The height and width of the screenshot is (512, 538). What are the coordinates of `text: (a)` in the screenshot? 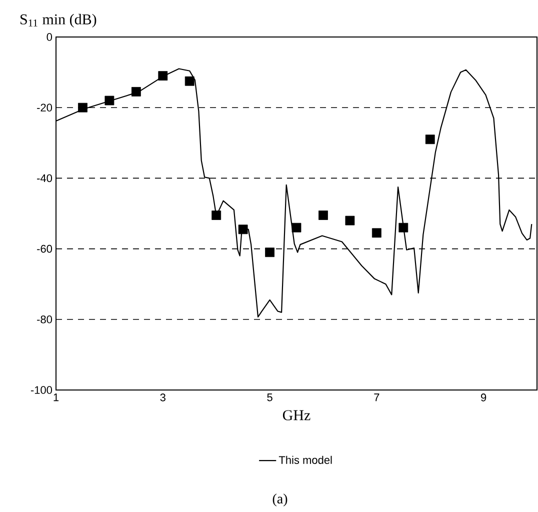 It's located at (280, 500).